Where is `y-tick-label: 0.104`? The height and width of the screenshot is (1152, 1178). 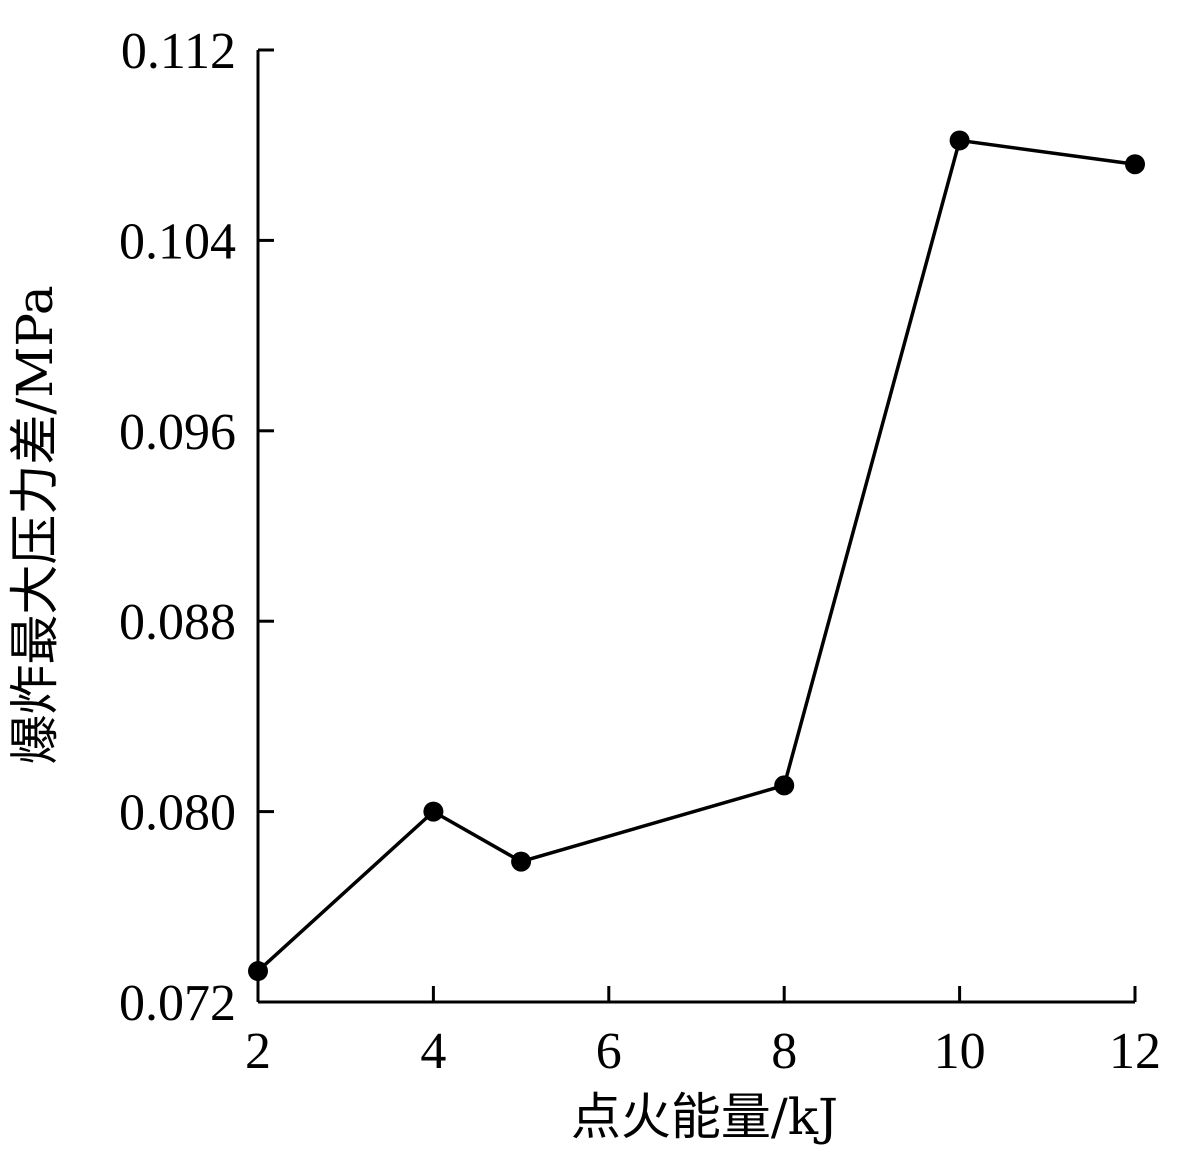 y-tick-label: 0.104 is located at coordinates (177, 241).